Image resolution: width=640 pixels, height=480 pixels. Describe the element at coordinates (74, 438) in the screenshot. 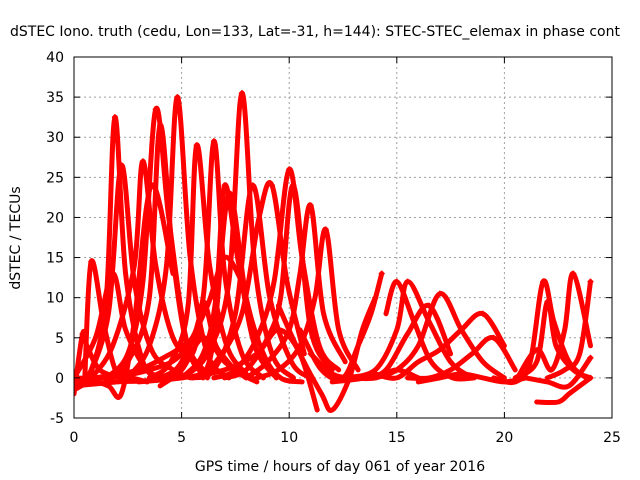

I see `x-tick-label: 0` at that location.